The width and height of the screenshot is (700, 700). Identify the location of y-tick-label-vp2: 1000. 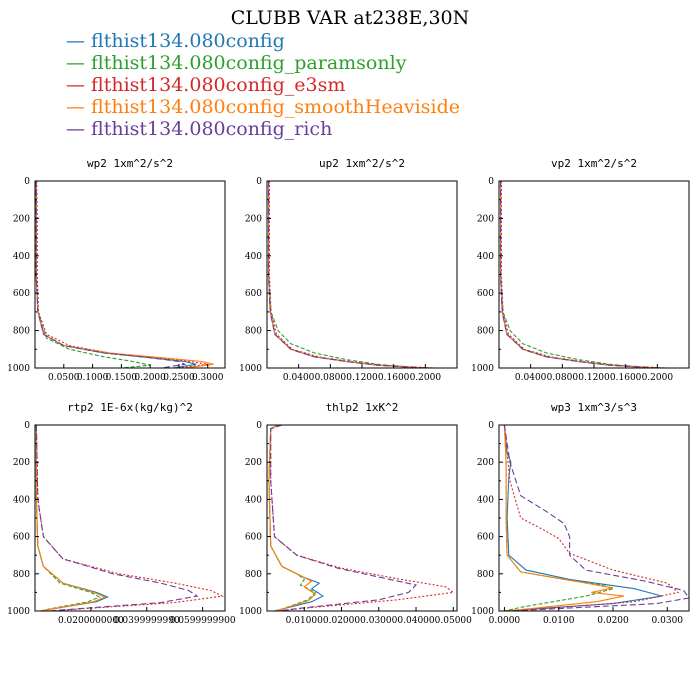
(482, 369).